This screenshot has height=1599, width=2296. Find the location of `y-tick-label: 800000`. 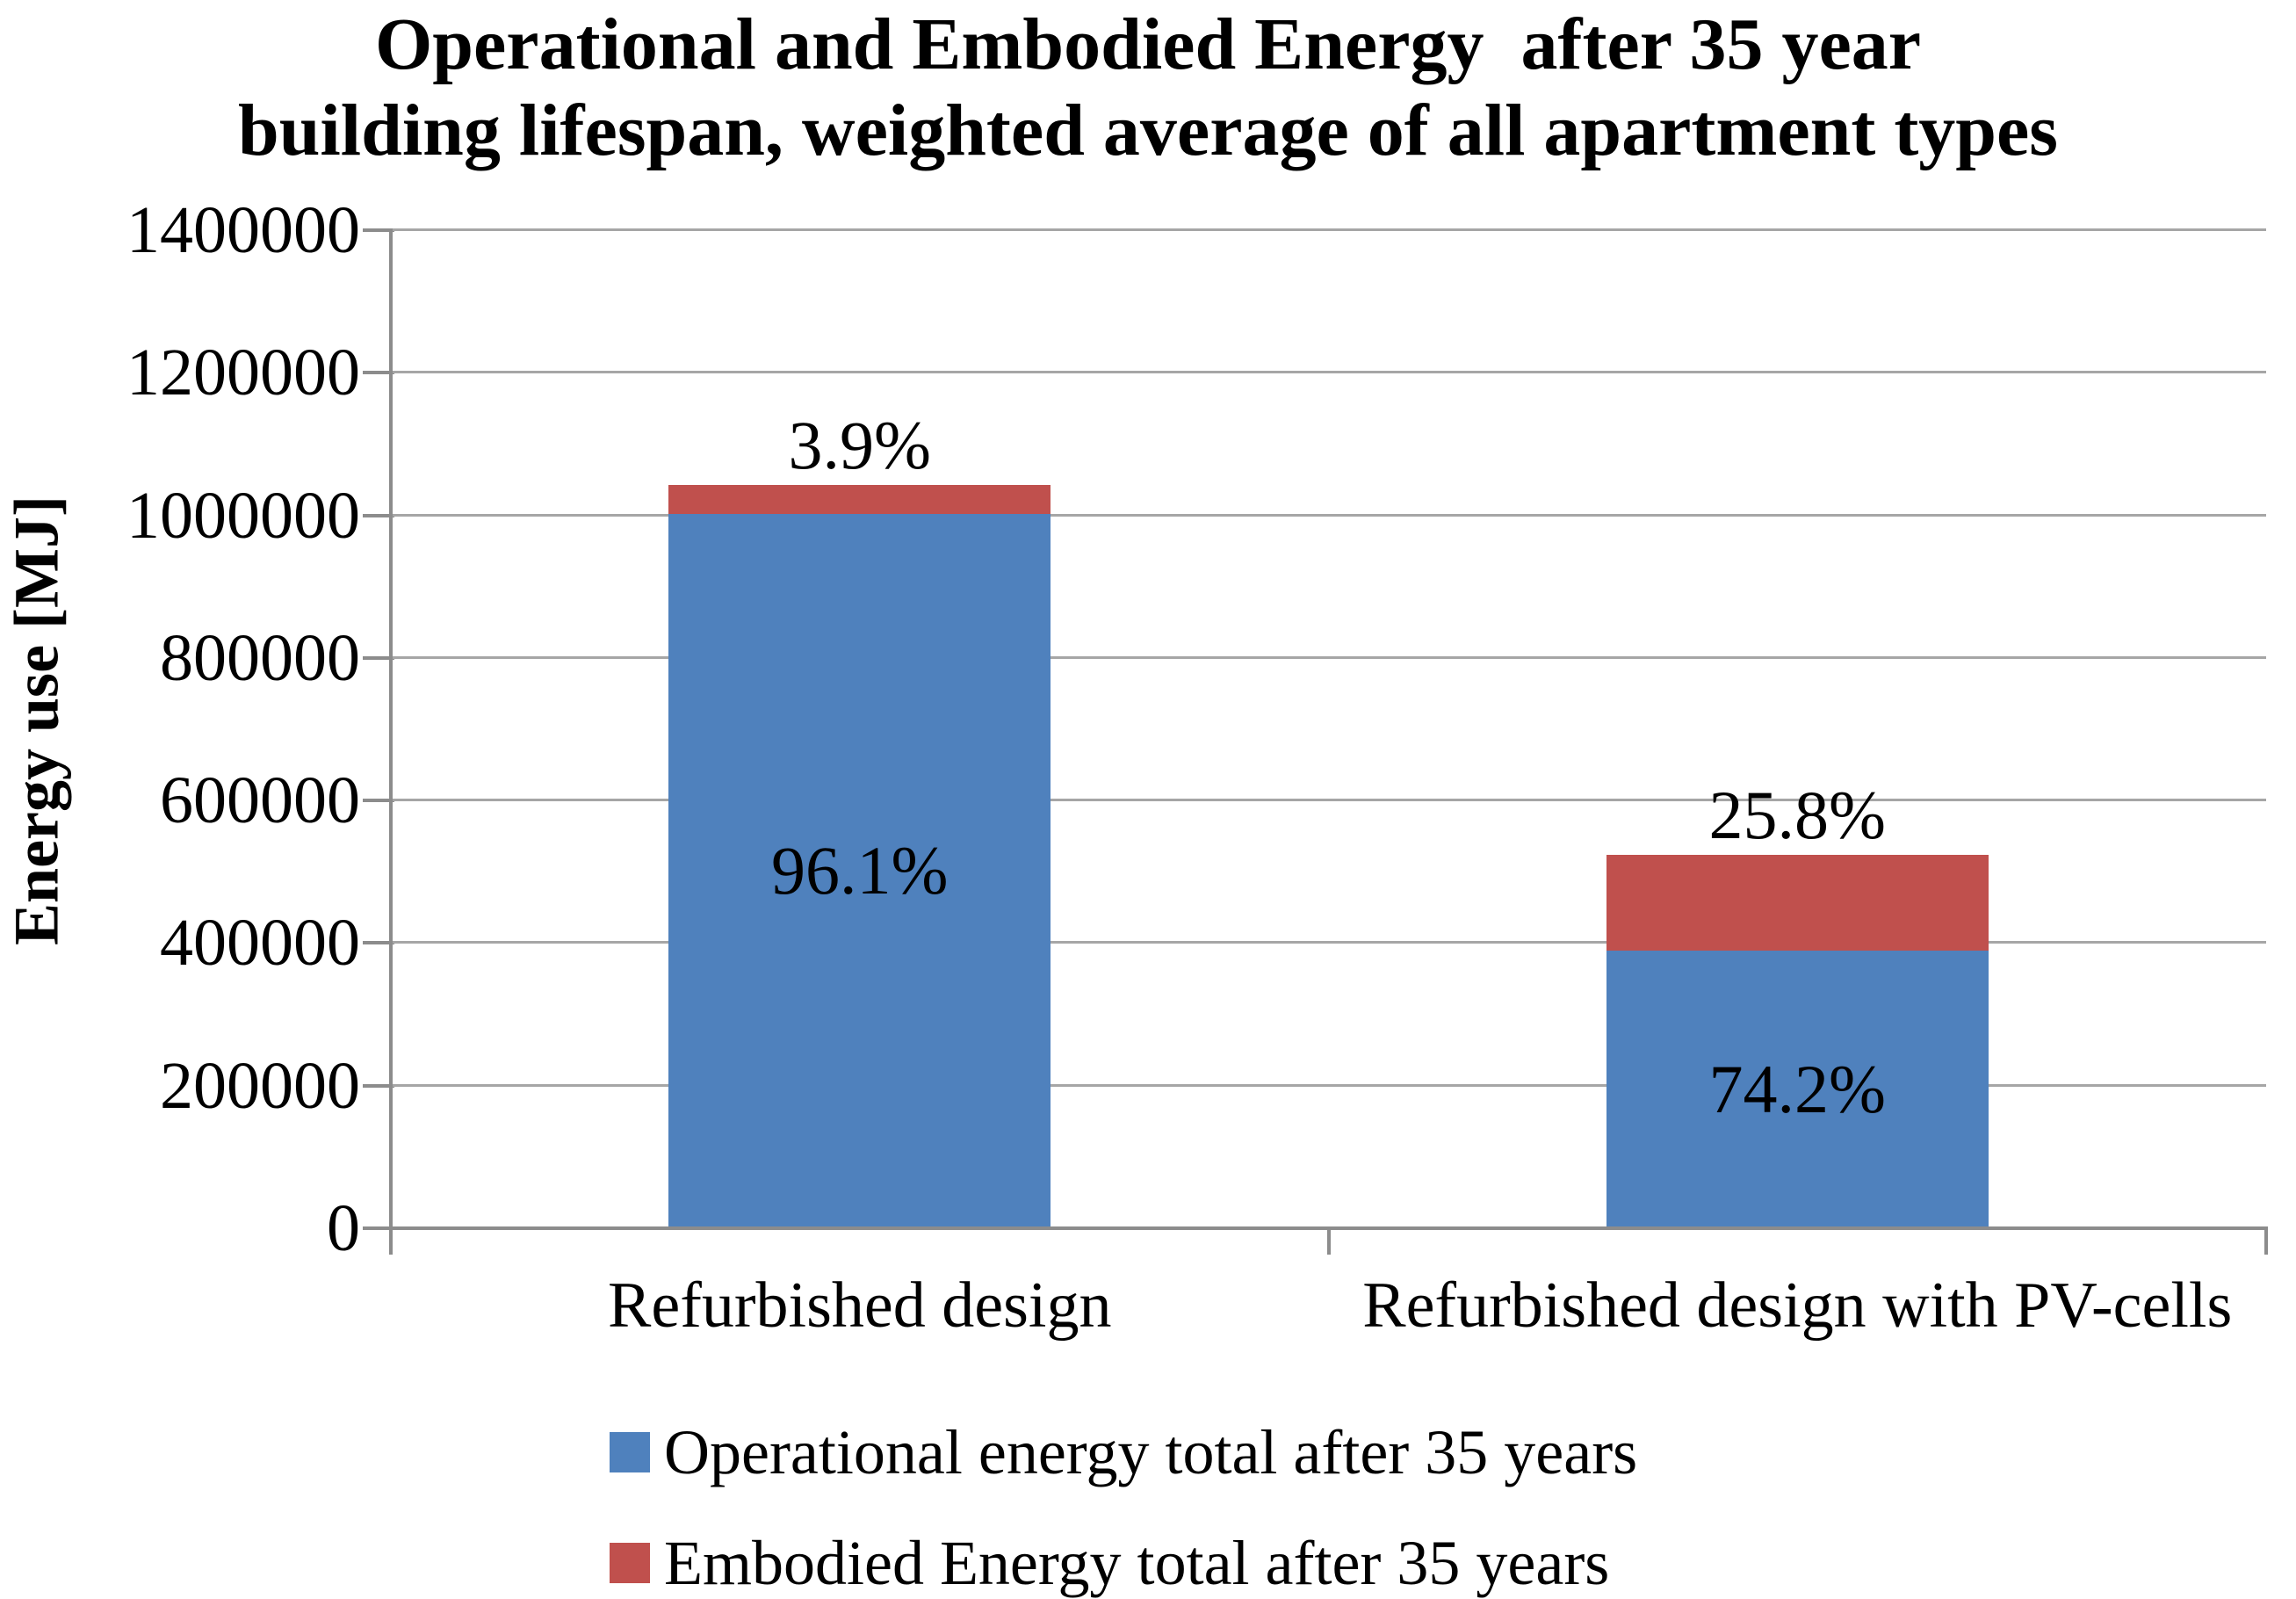

y-tick-label: 800000 is located at coordinates (260, 657).